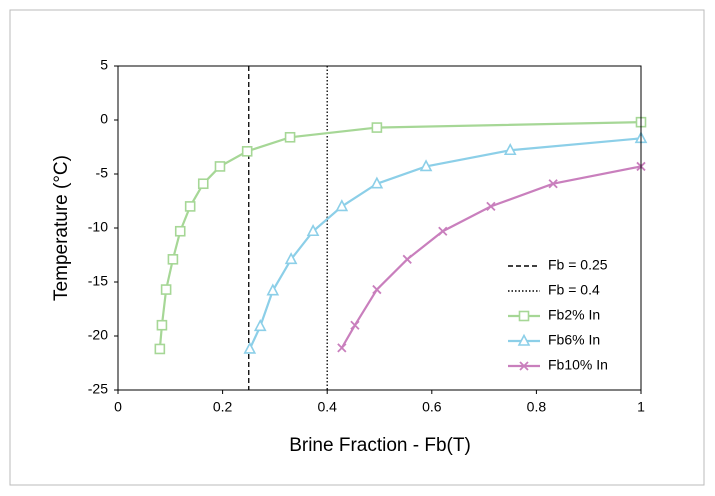 The width and height of the screenshot is (715, 496). What do you see at coordinates (574, 315) in the screenshot?
I see `legend-label: Fb2% In` at bounding box center [574, 315].